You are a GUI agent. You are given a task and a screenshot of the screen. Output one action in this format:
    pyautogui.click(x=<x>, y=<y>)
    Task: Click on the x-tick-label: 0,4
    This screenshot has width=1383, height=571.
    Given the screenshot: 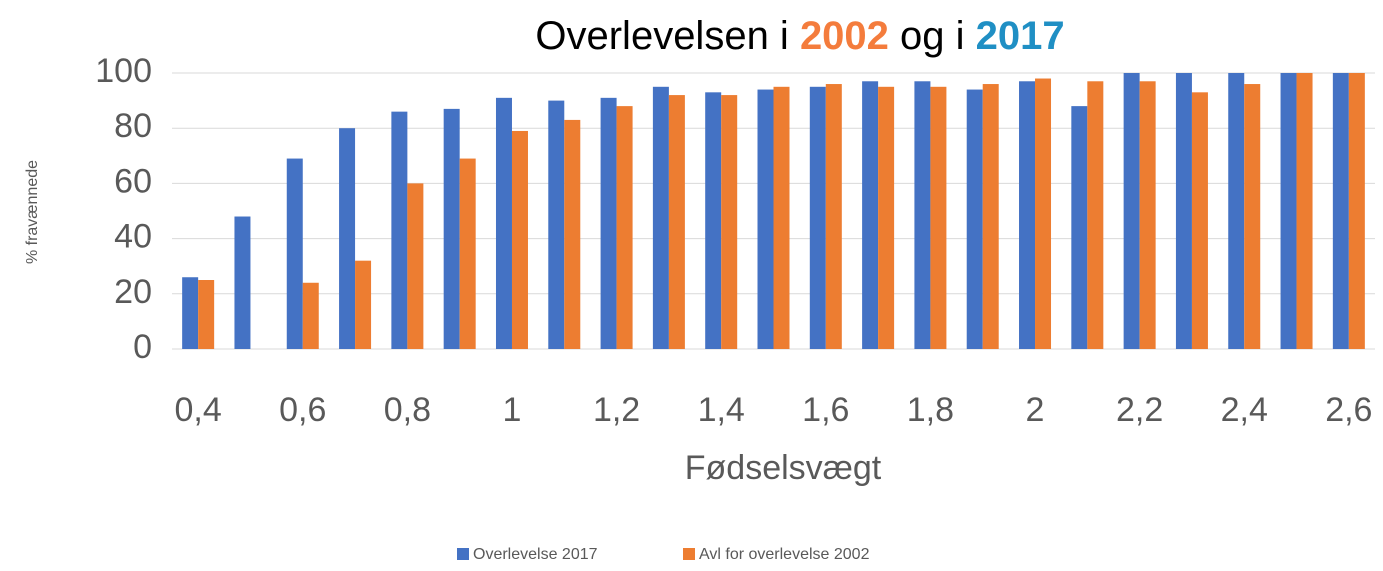 What is the action you would take?
    pyautogui.click(x=198, y=410)
    